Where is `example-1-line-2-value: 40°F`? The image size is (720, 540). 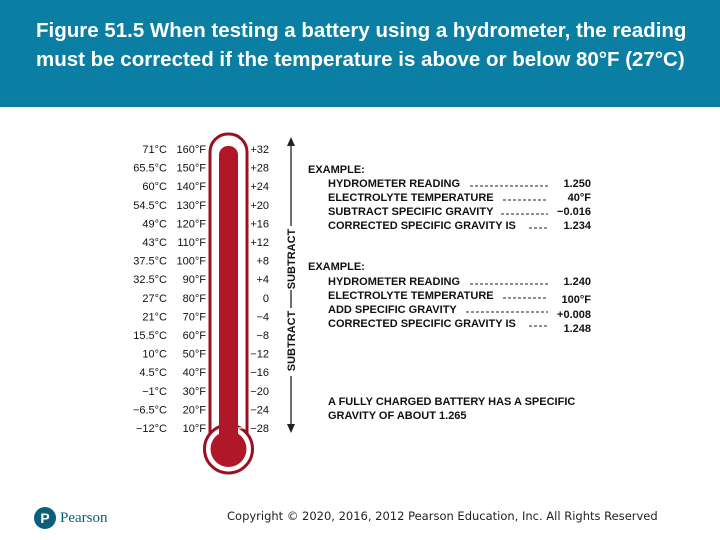 example-1-line-2-value: 40°F is located at coordinates (580, 198).